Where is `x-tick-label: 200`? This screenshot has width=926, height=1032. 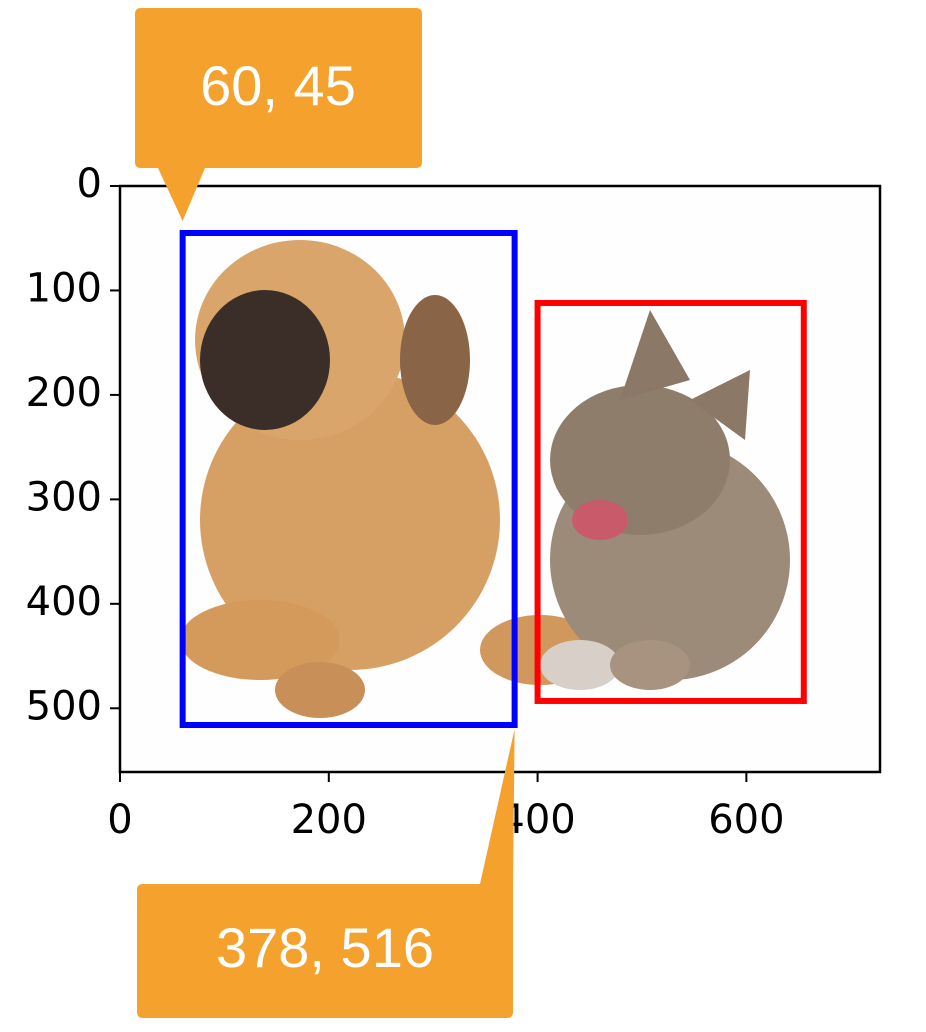 x-tick-label: 200 is located at coordinates (329, 820).